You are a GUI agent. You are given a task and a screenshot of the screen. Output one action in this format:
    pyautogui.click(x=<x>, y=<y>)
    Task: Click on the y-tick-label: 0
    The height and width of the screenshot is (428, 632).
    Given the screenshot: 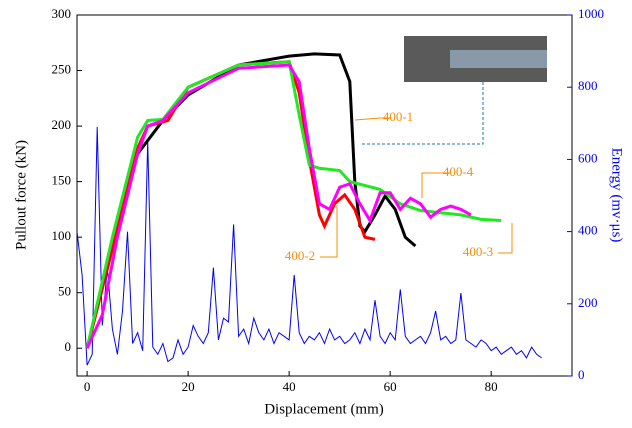 What is the action you would take?
    pyautogui.click(x=68, y=346)
    